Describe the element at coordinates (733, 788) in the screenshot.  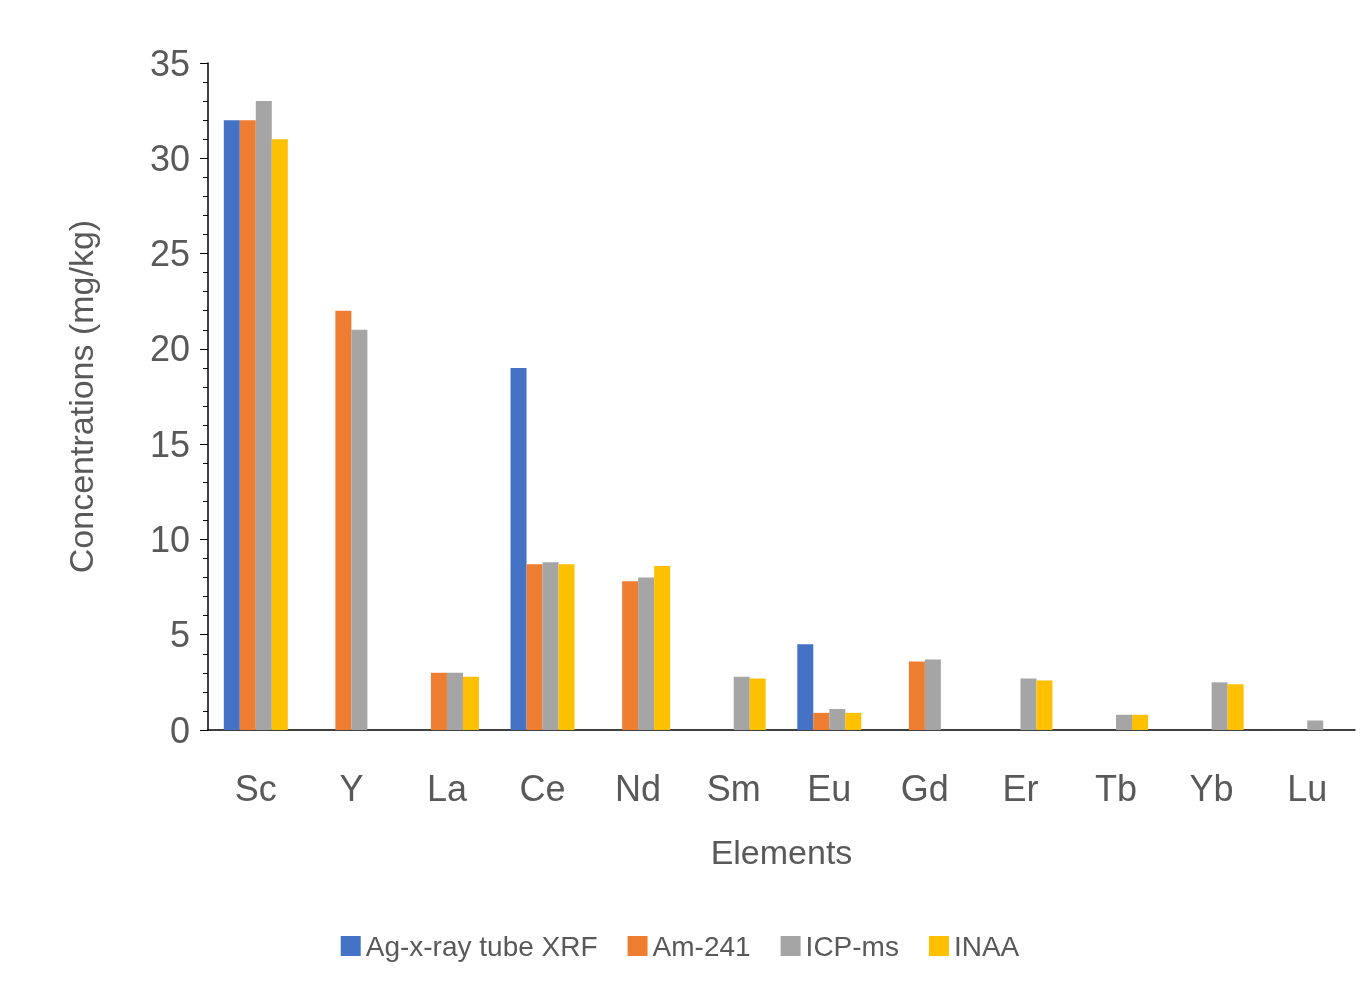
I see `x-tick-label: Sm` at that location.